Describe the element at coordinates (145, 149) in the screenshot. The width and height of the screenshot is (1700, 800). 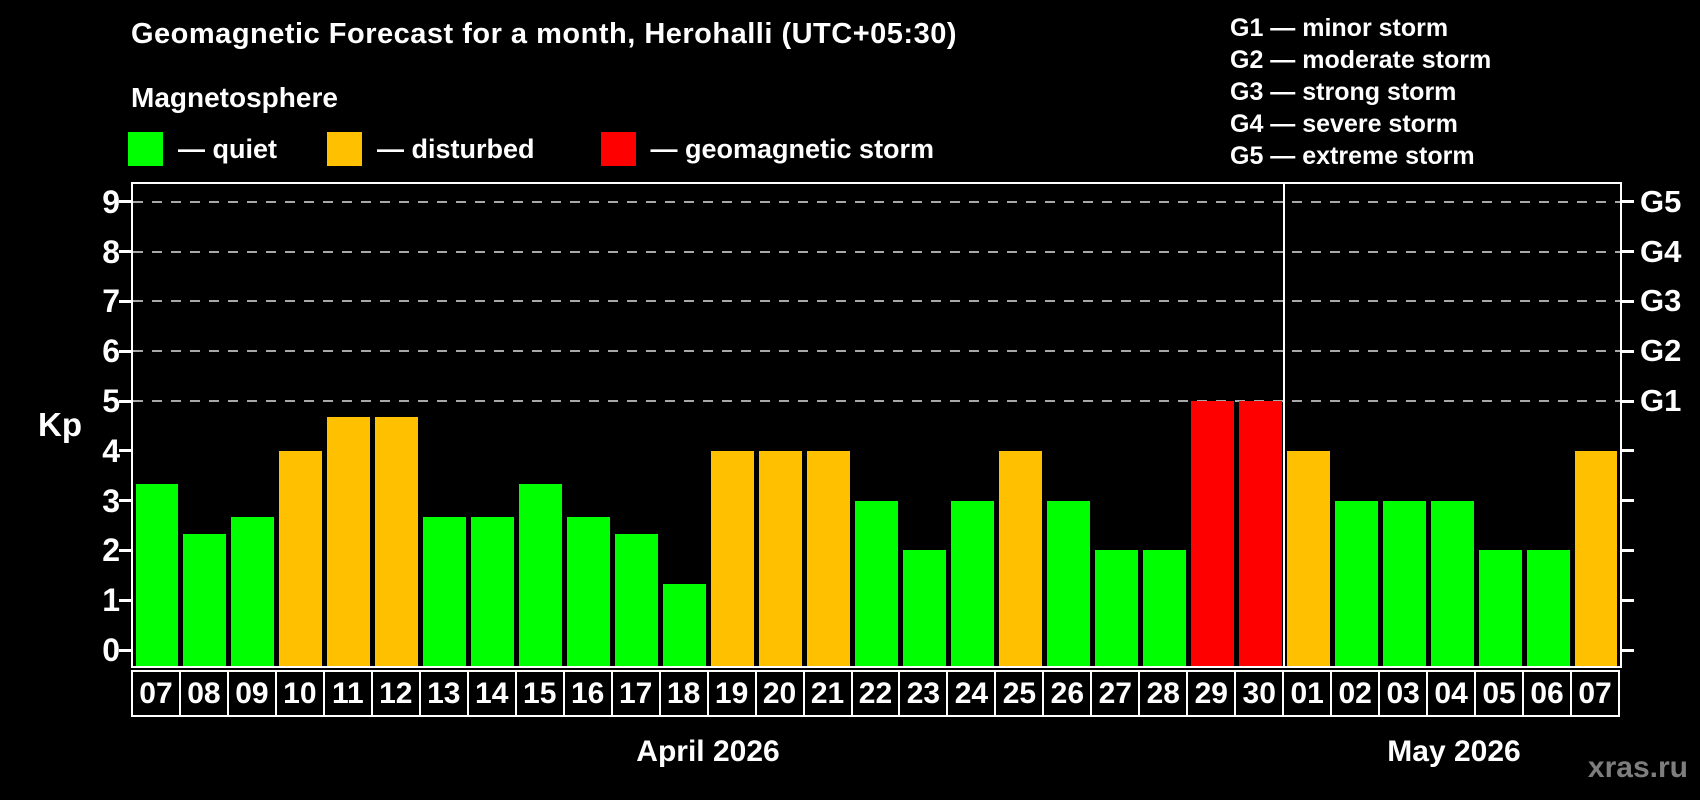
I see `quiet-color-swatch` at that location.